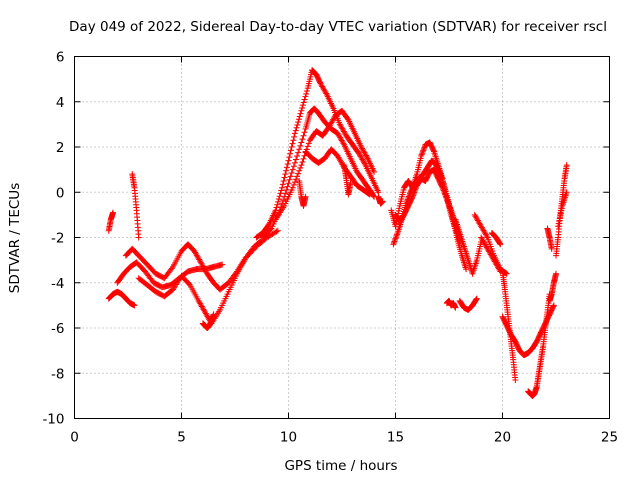 The image size is (640, 480). What do you see at coordinates (502, 438) in the screenshot?
I see `x-tick-label: 20` at bounding box center [502, 438].